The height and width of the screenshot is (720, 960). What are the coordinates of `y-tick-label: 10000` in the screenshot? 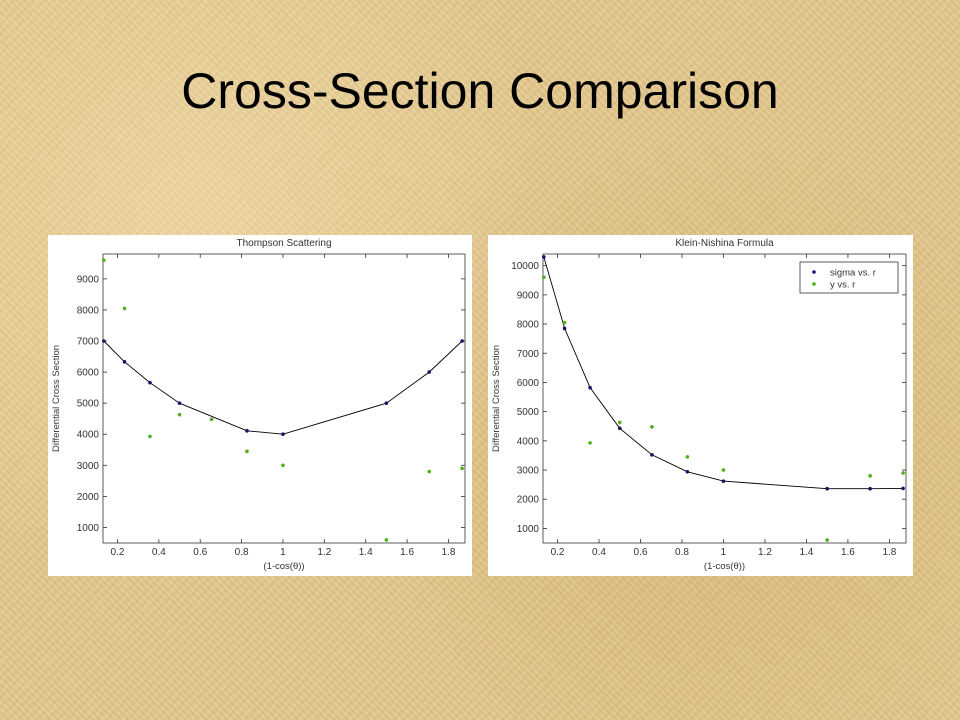 It's located at (525, 266).